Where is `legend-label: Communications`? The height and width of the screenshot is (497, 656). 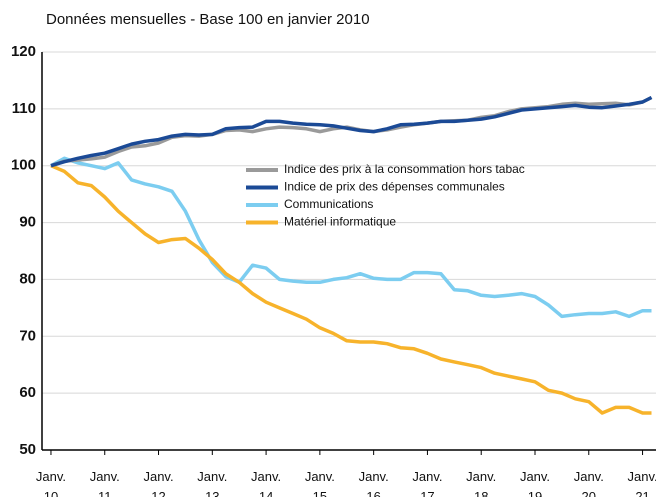
legend-label: Communications is located at coordinates (328, 204).